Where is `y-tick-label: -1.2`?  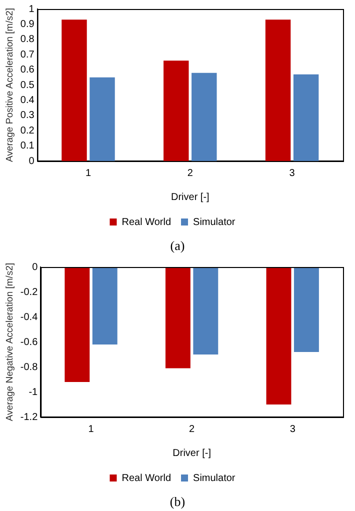
y-tick-label: -1.2 is located at coordinates (29, 417).